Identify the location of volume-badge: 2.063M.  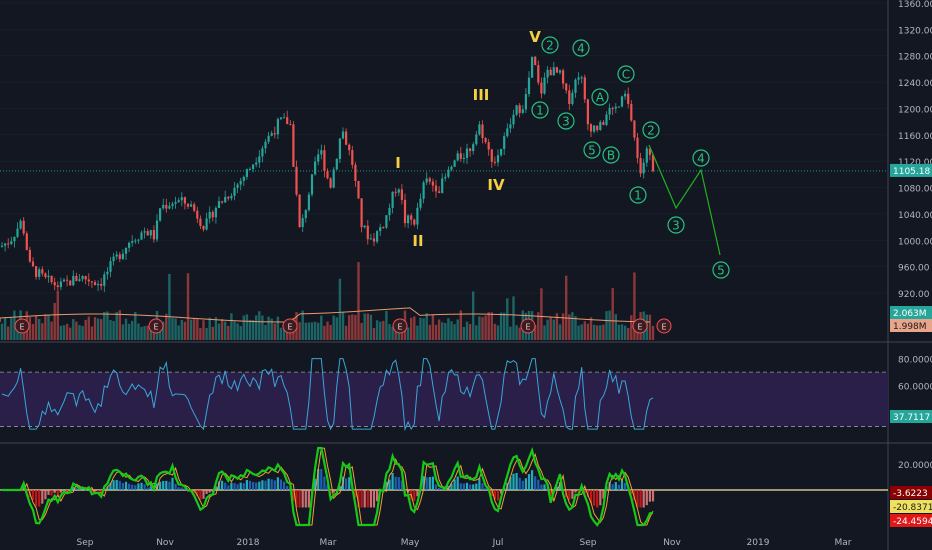
(910, 314).